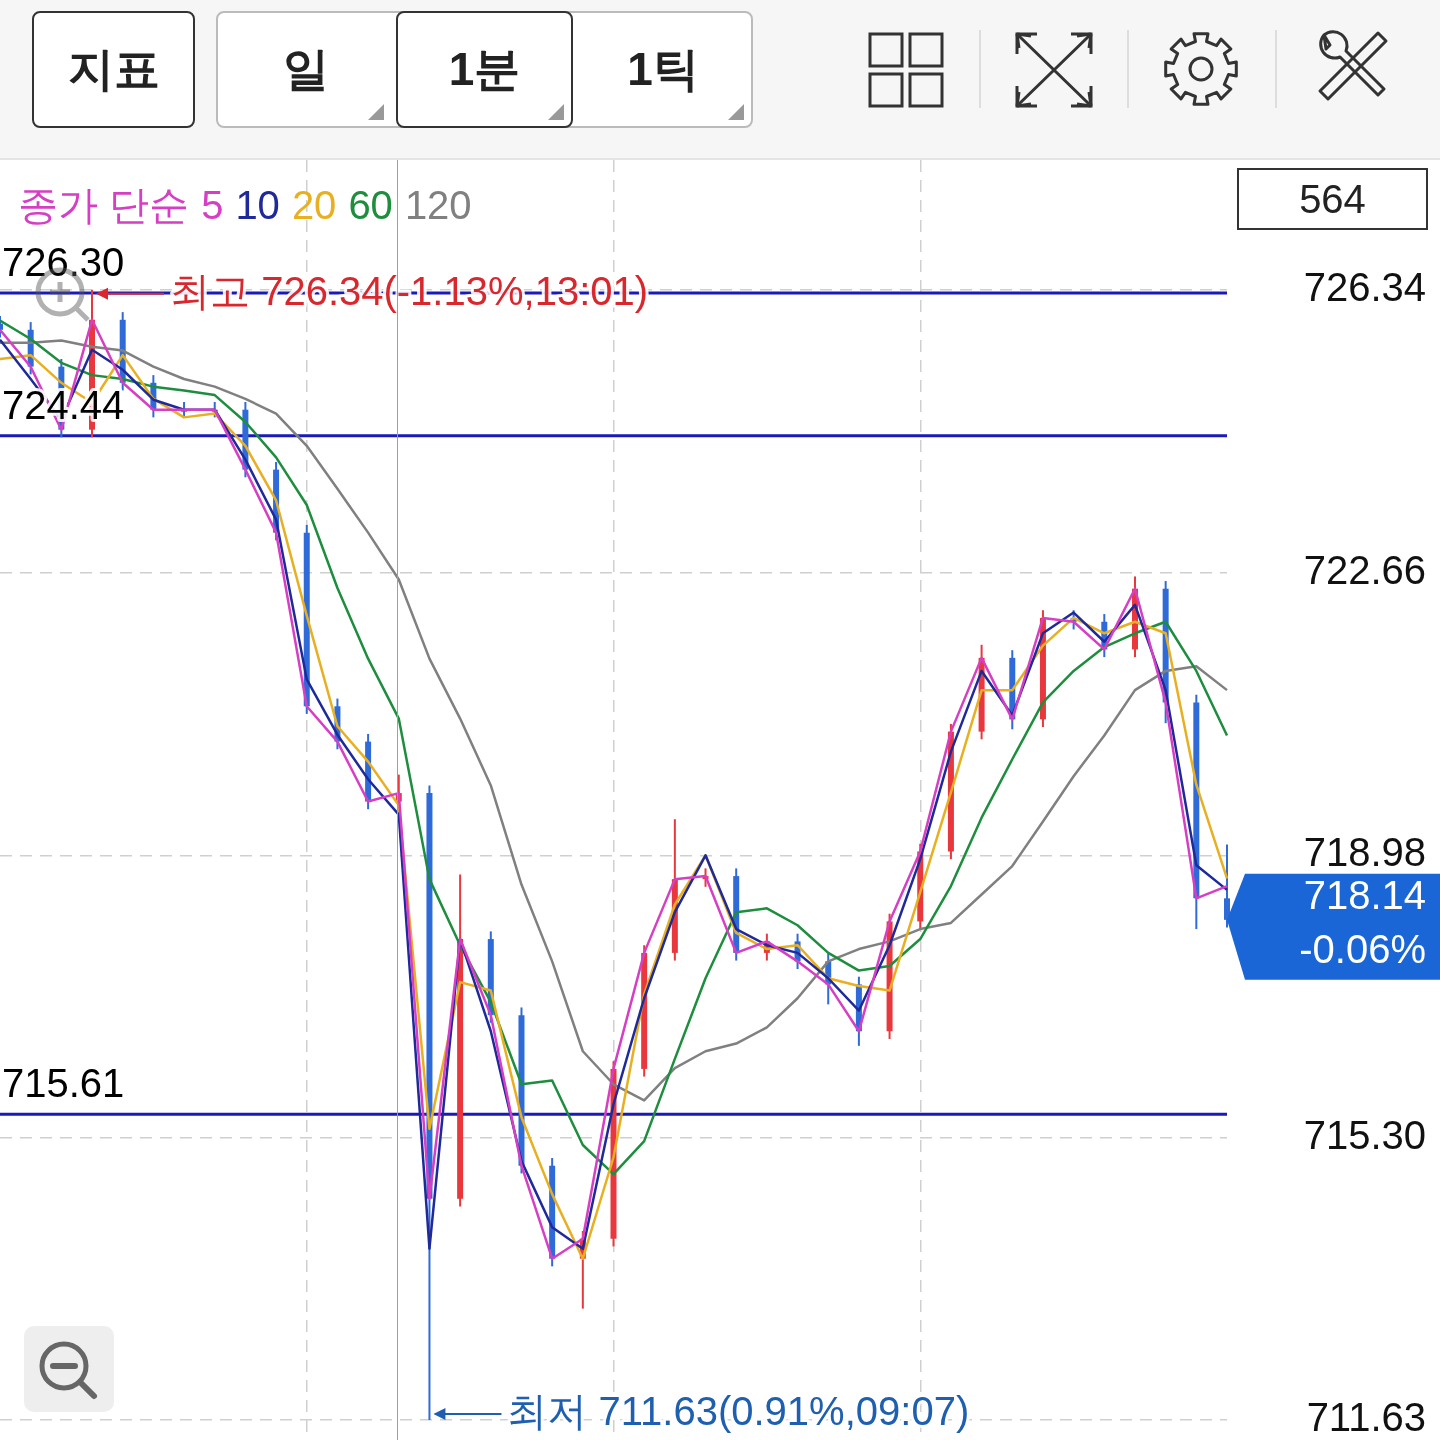 The image size is (1440, 1440). I want to click on text: 10, so click(257, 205).